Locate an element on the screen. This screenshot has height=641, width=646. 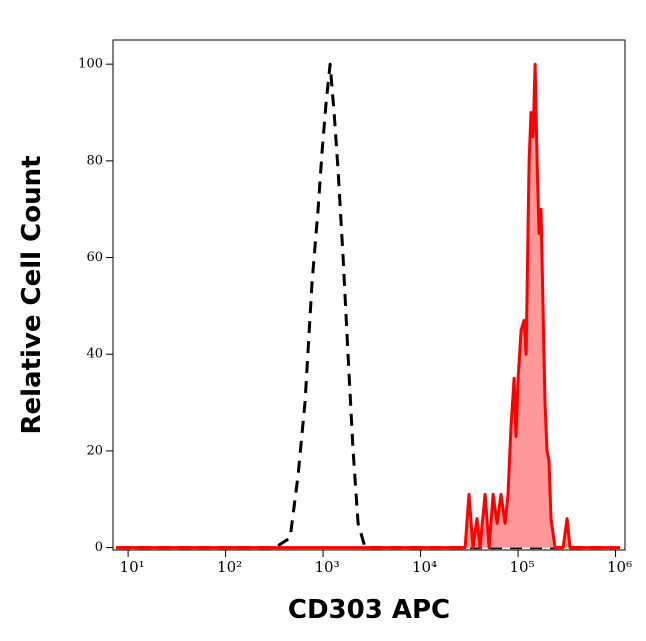
x-tick-label: 10³ is located at coordinates (327, 567).